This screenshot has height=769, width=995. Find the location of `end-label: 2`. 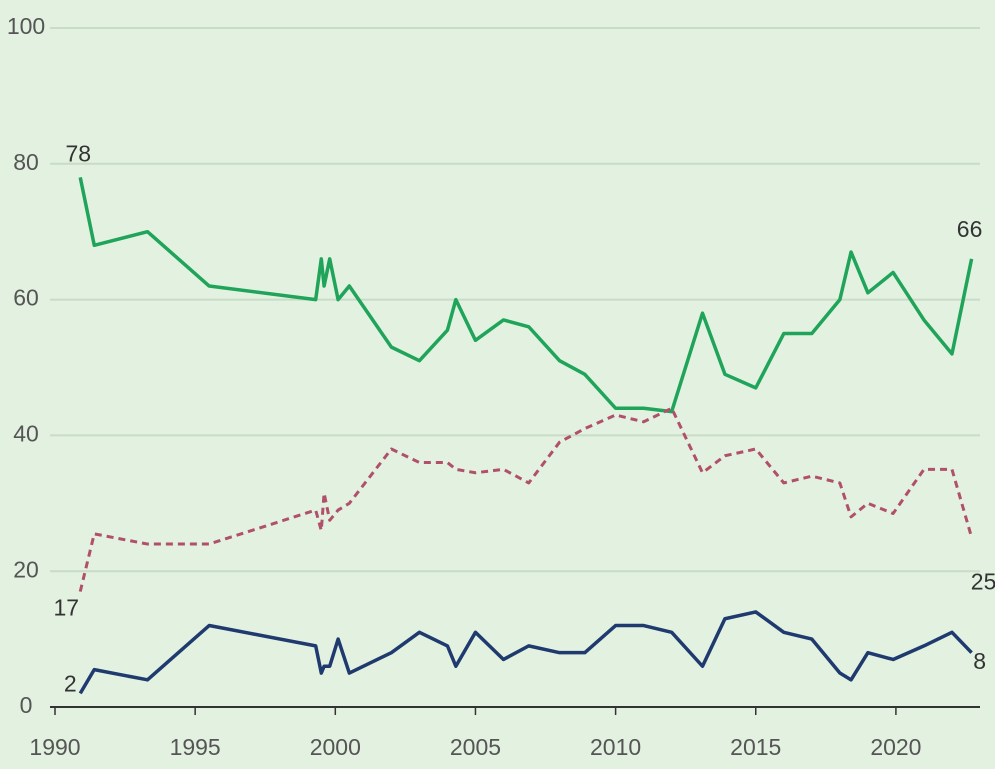

end-label: 2 is located at coordinates (70, 683).